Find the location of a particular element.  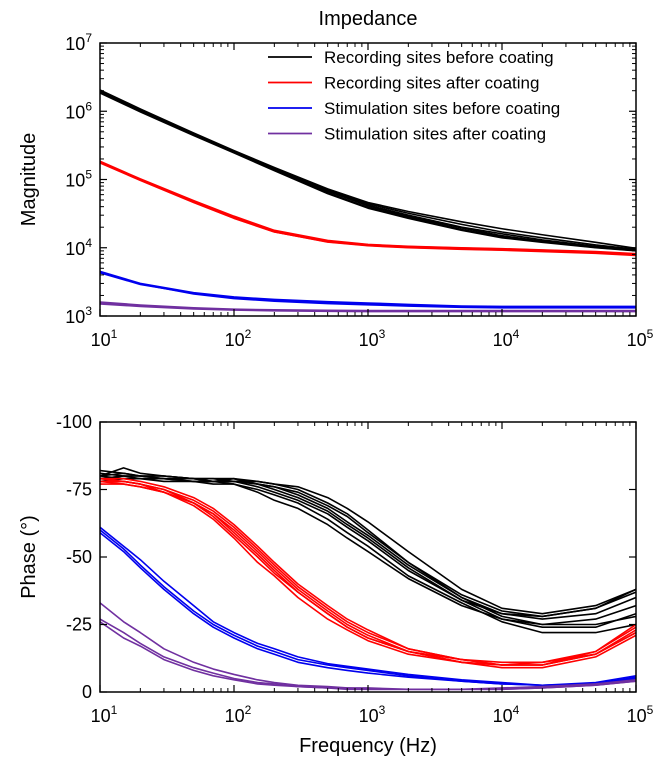

y-tick-label: 10⁷ is located at coordinates (78, 42).